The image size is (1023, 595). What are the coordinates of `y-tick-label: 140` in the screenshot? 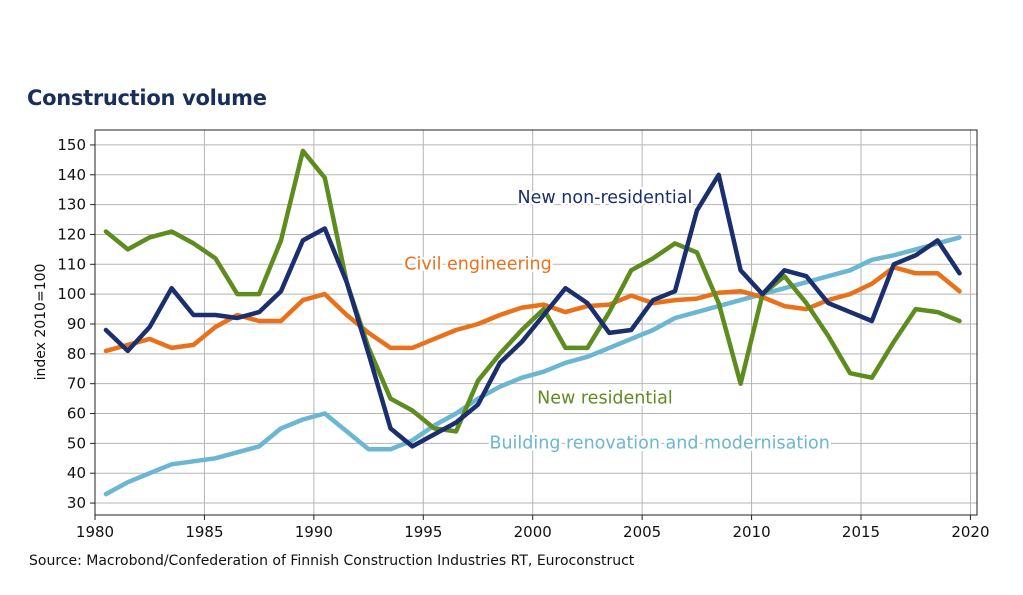 It's located at (71, 175).